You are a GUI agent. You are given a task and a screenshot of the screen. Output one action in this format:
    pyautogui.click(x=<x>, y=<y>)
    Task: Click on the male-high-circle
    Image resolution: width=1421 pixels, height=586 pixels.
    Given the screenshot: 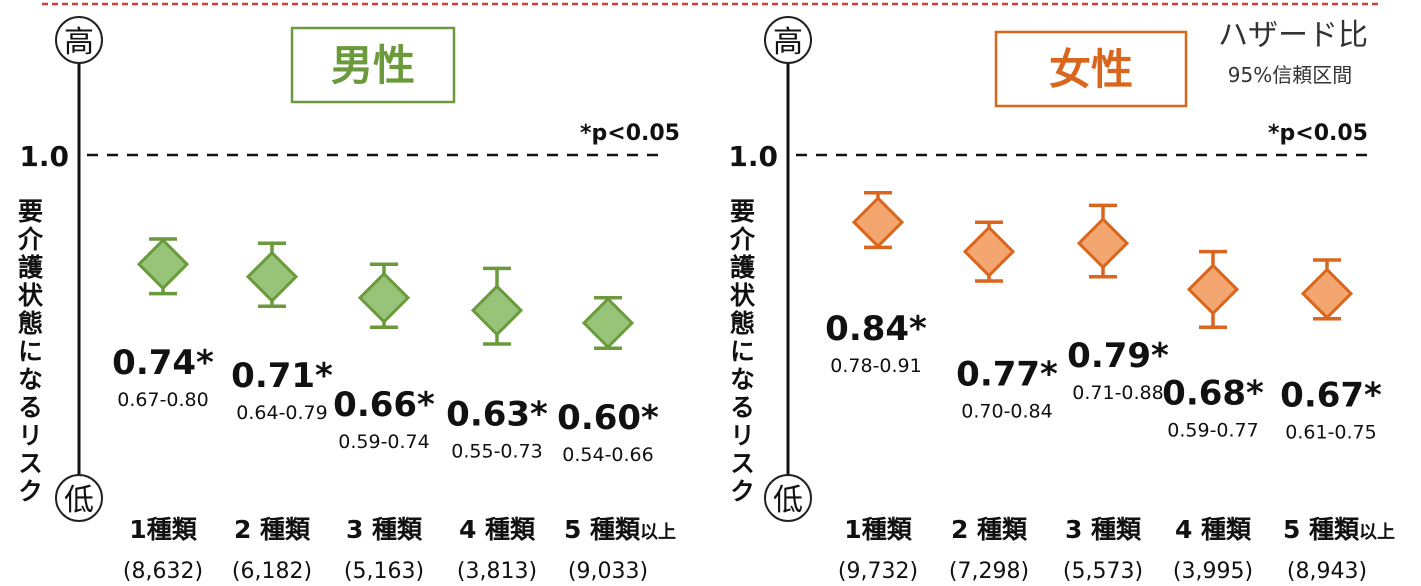 What is the action you would take?
    pyautogui.click(x=79, y=40)
    